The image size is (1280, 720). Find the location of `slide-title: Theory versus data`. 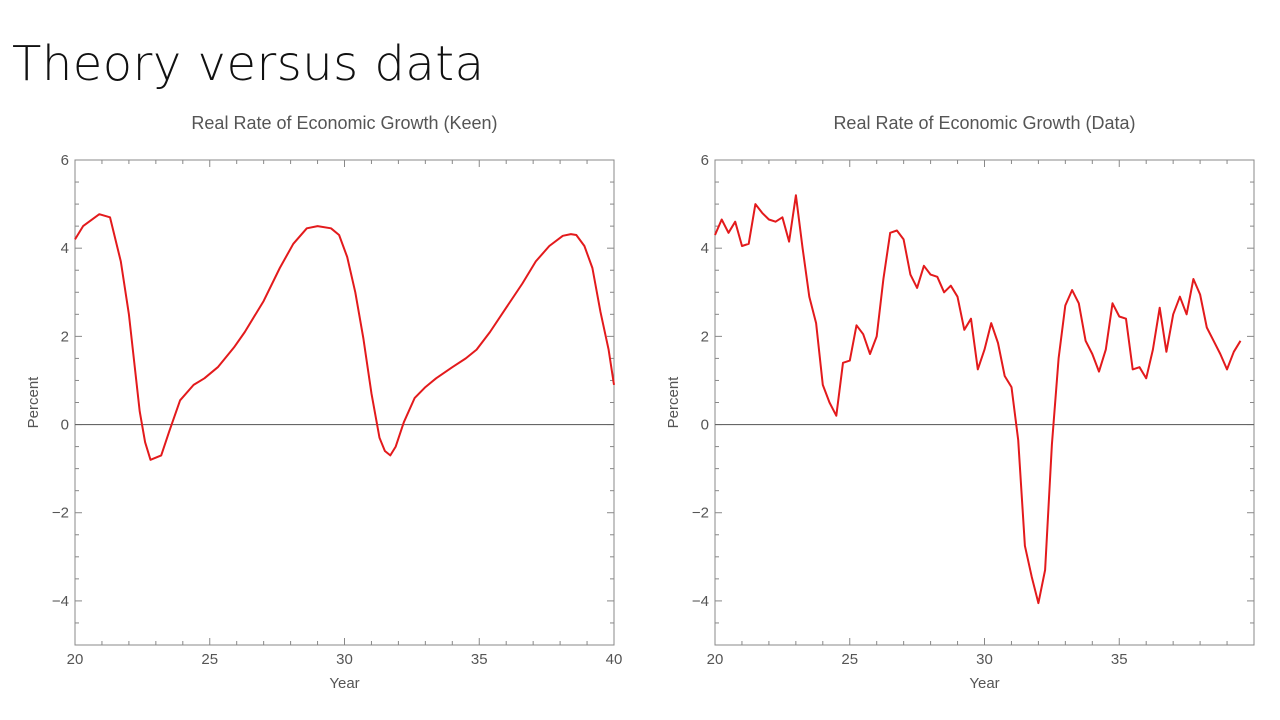

slide-title: Theory versus data is located at coordinates (248, 64).